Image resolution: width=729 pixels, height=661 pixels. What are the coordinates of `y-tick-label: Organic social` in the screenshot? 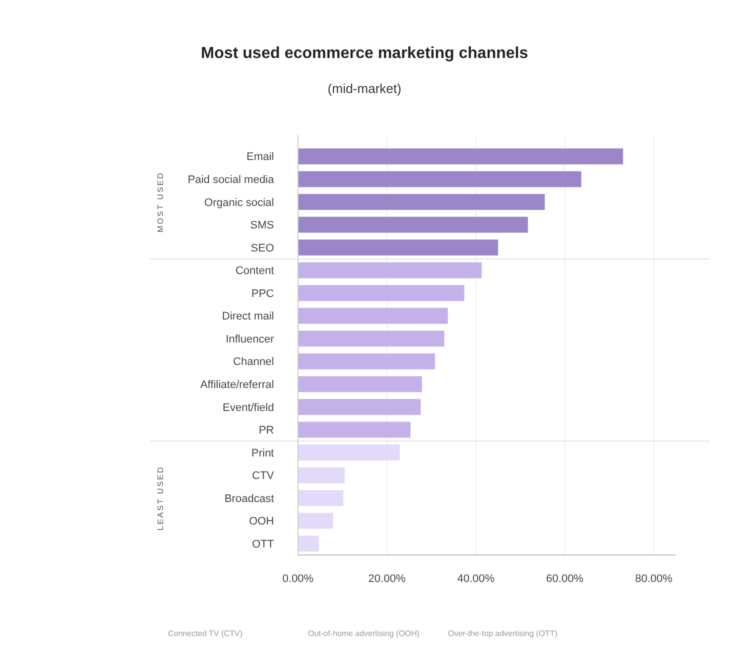 It's located at (239, 202).